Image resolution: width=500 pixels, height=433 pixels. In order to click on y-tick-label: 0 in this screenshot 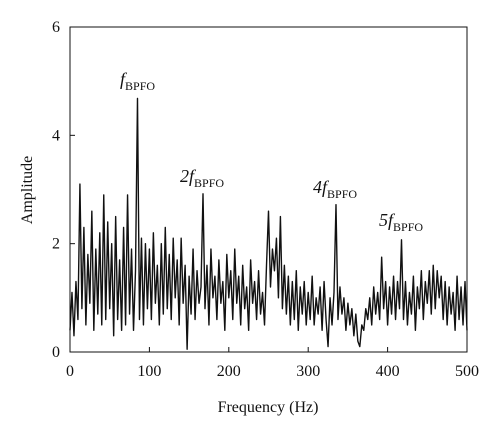, I will do `click(56, 352)`.